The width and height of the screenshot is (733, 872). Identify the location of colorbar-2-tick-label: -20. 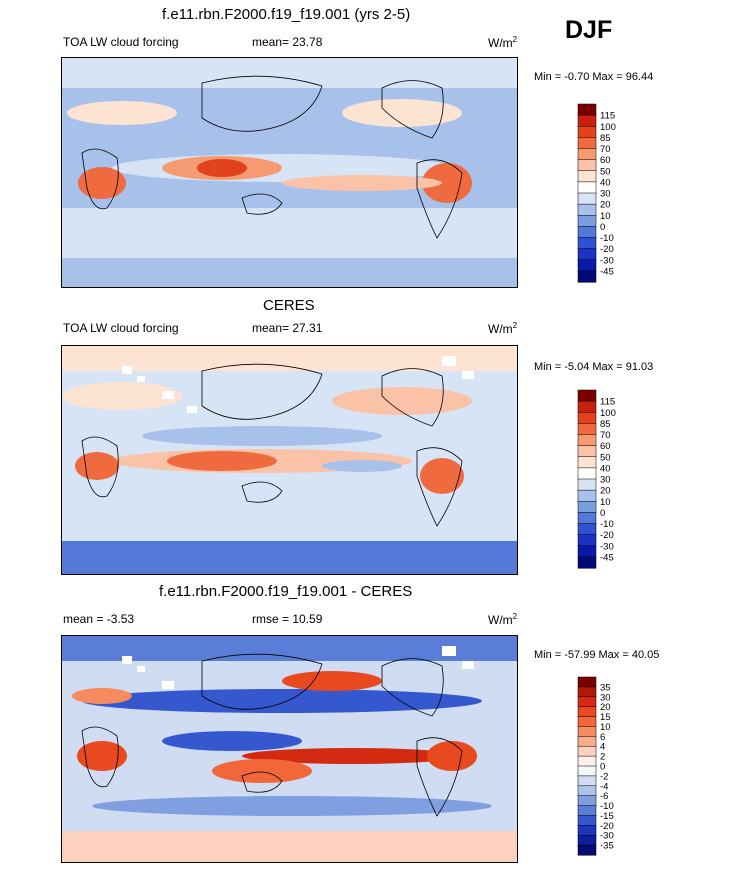
(607, 535).